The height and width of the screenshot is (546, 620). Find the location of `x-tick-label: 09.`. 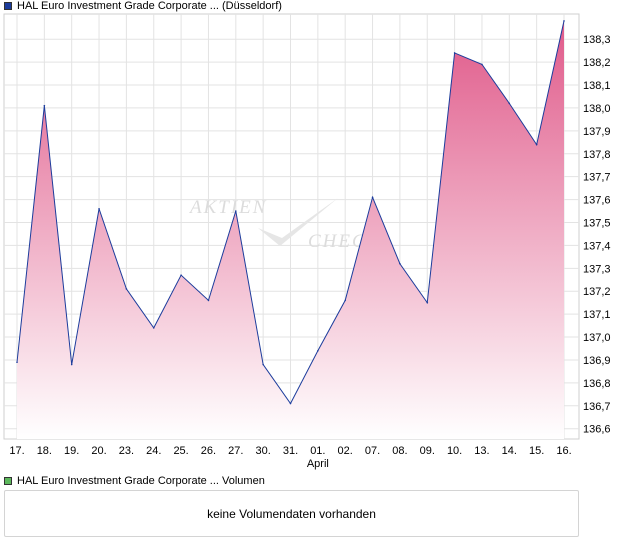

x-tick-label: 09. is located at coordinates (427, 451).